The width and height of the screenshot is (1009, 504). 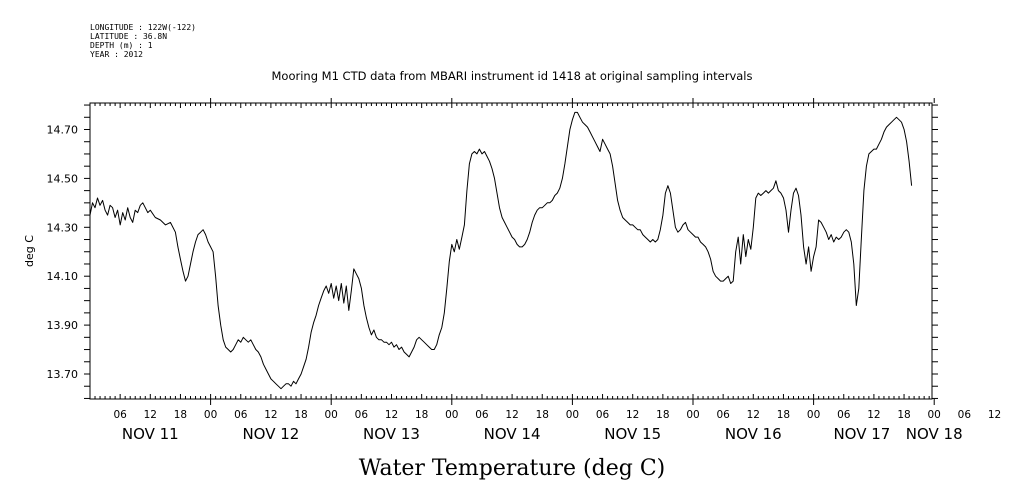 What do you see at coordinates (128, 36) in the screenshot?
I see `latitude-label: LATITUDE : 36.8N` at bounding box center [128, 36].